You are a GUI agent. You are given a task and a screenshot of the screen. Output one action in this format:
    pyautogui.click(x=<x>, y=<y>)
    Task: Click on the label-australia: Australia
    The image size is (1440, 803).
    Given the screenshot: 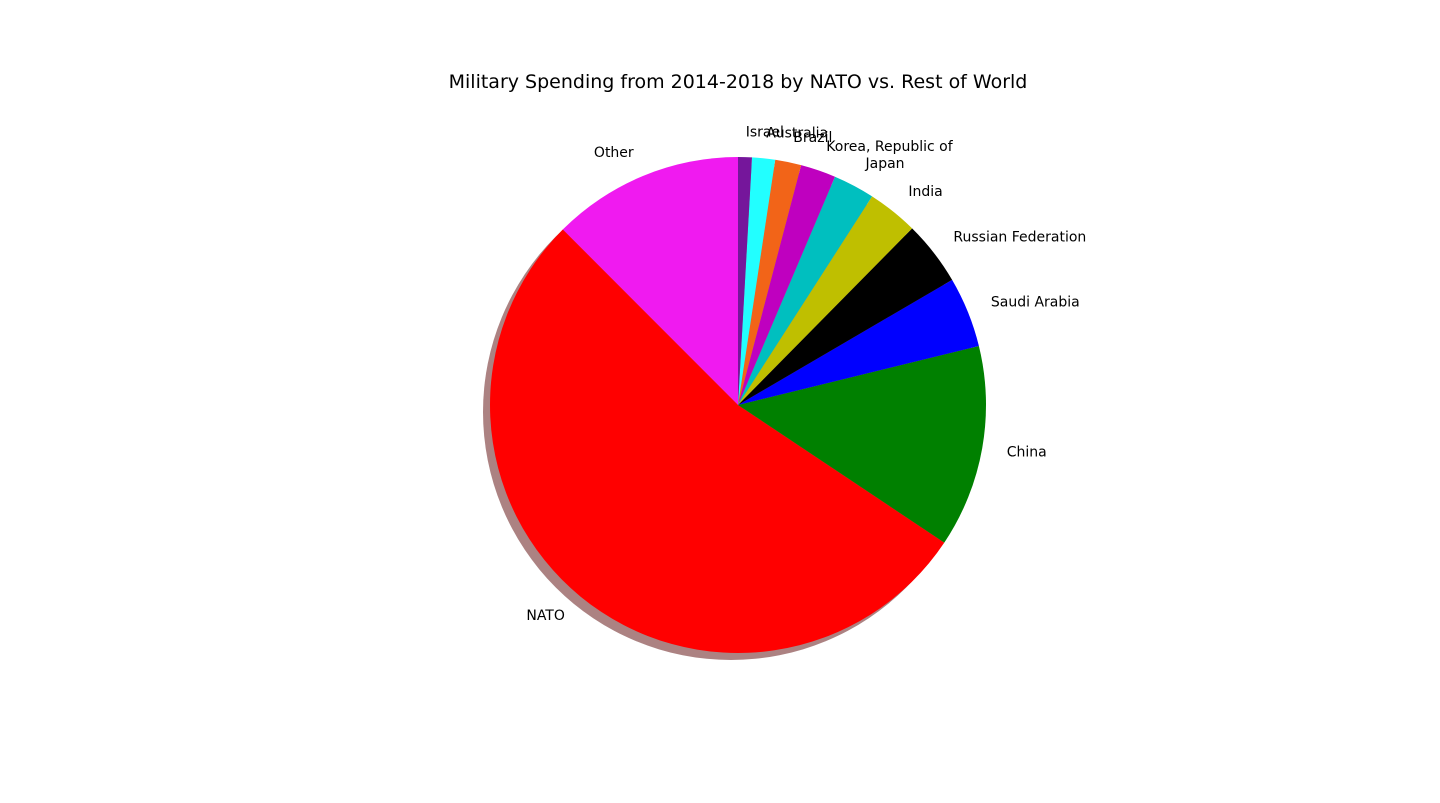 What is the action you would take?
    pyautogui.click(x=797, y=134)
    